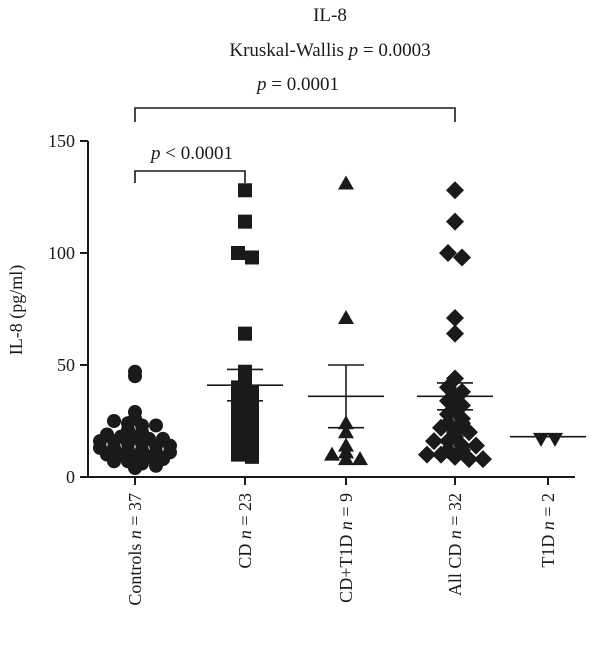  Describe the element at coordinates (341, 403) in the screenshot. I see `mean-sem-lines` at that location.